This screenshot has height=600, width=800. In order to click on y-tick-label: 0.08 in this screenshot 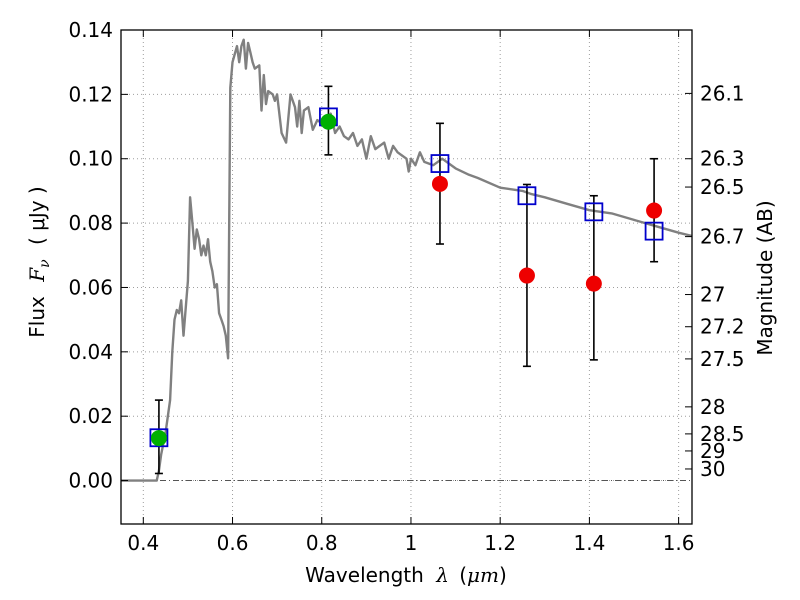, I will do `click(90, 223)`.